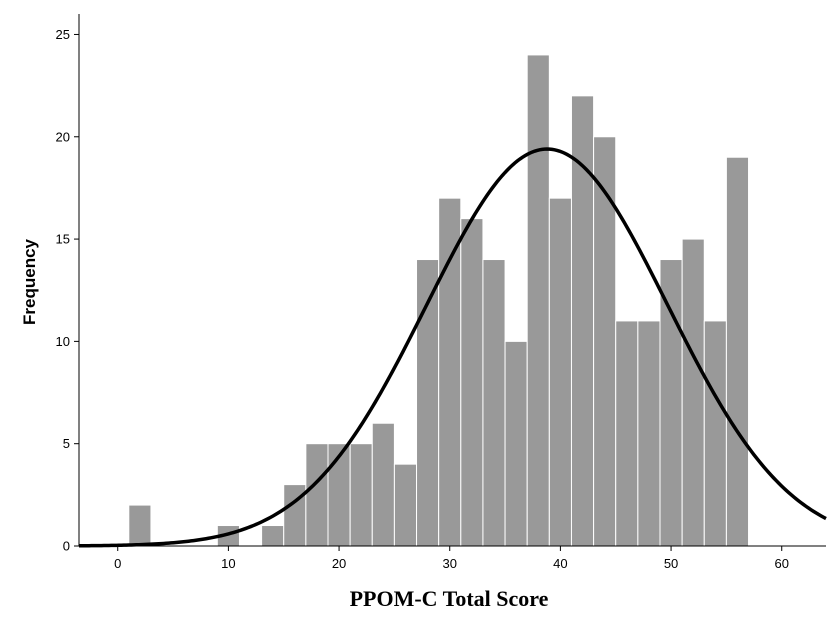 The height and width of the screenshot is (621, 829). Describe the element at coordinates (66, 546) in the screenshot. I see `y-tick-label: 0` at that location.